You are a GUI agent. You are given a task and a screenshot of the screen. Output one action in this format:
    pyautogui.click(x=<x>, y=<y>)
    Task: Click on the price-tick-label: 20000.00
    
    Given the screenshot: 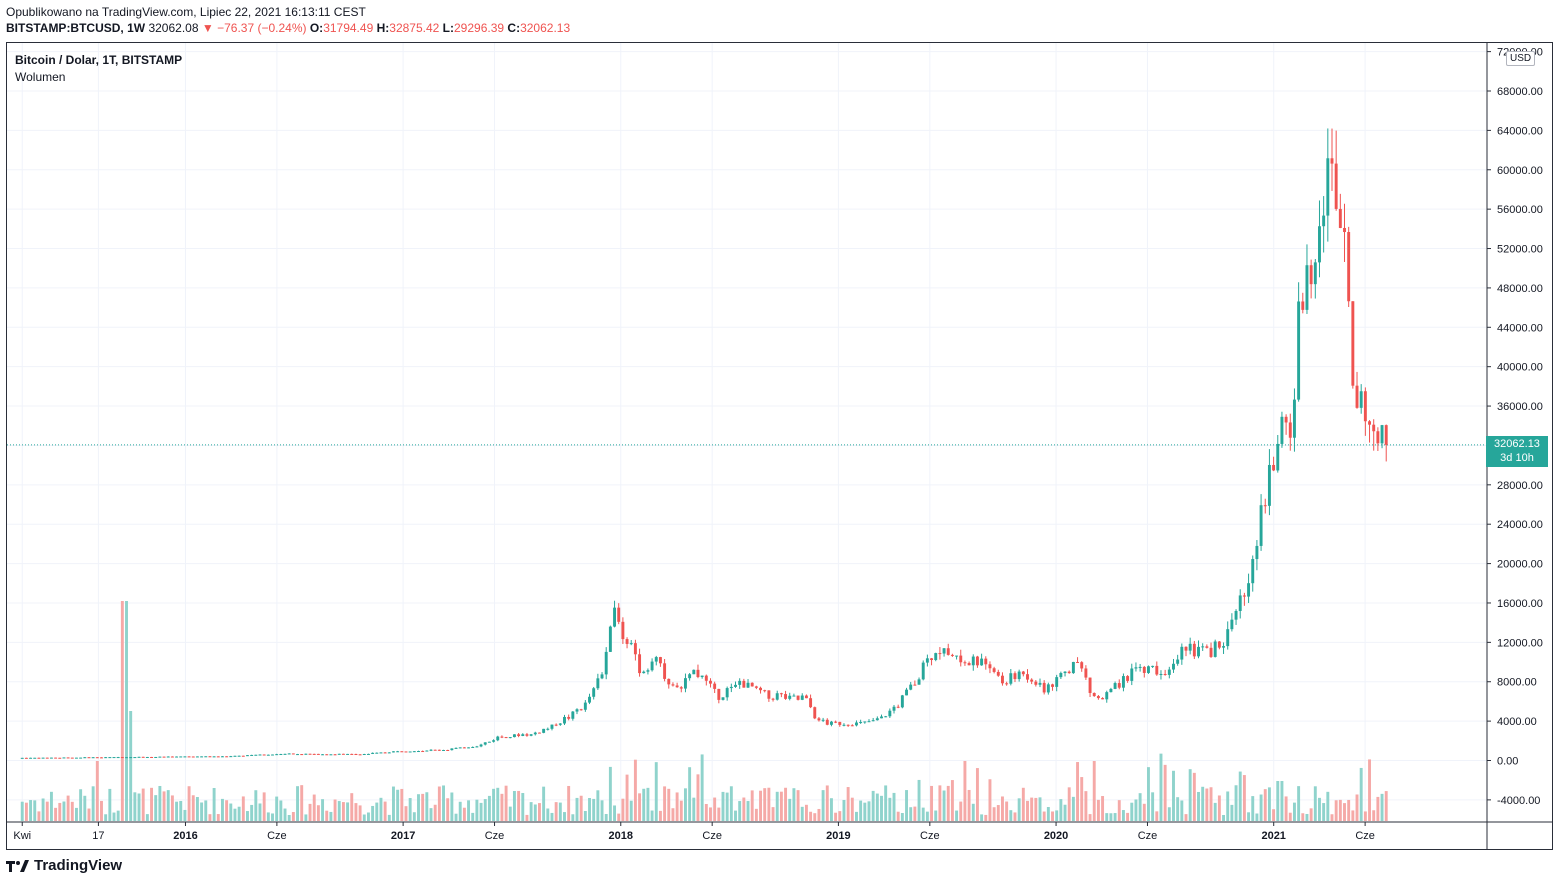 What is the action you would take?
    pyautogui.click(x=1520, y=565)
    